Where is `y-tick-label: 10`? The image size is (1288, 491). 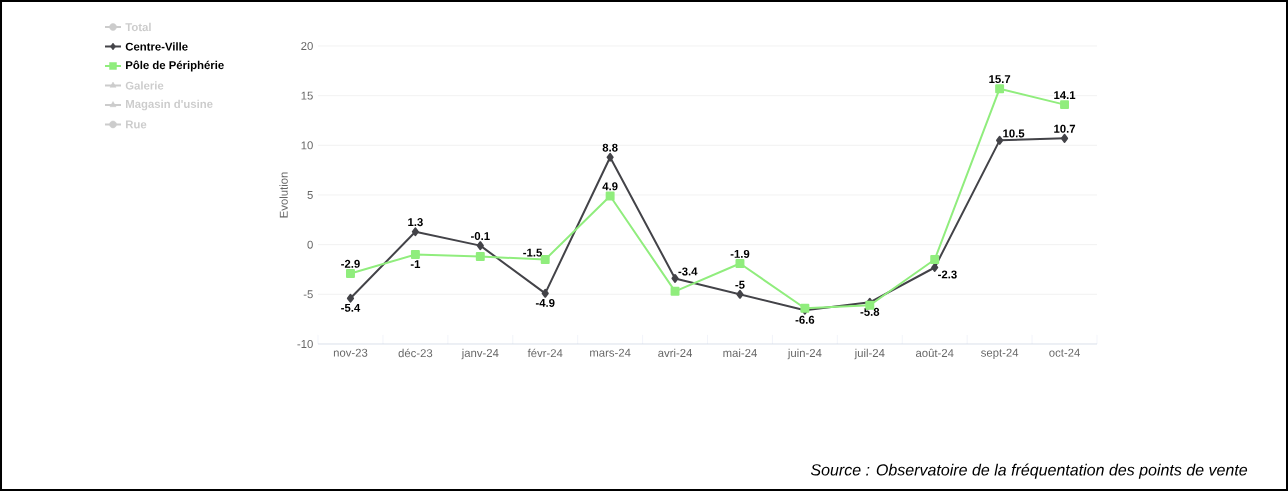
y-tick-label: 10 is located at coordinates (307, 145).